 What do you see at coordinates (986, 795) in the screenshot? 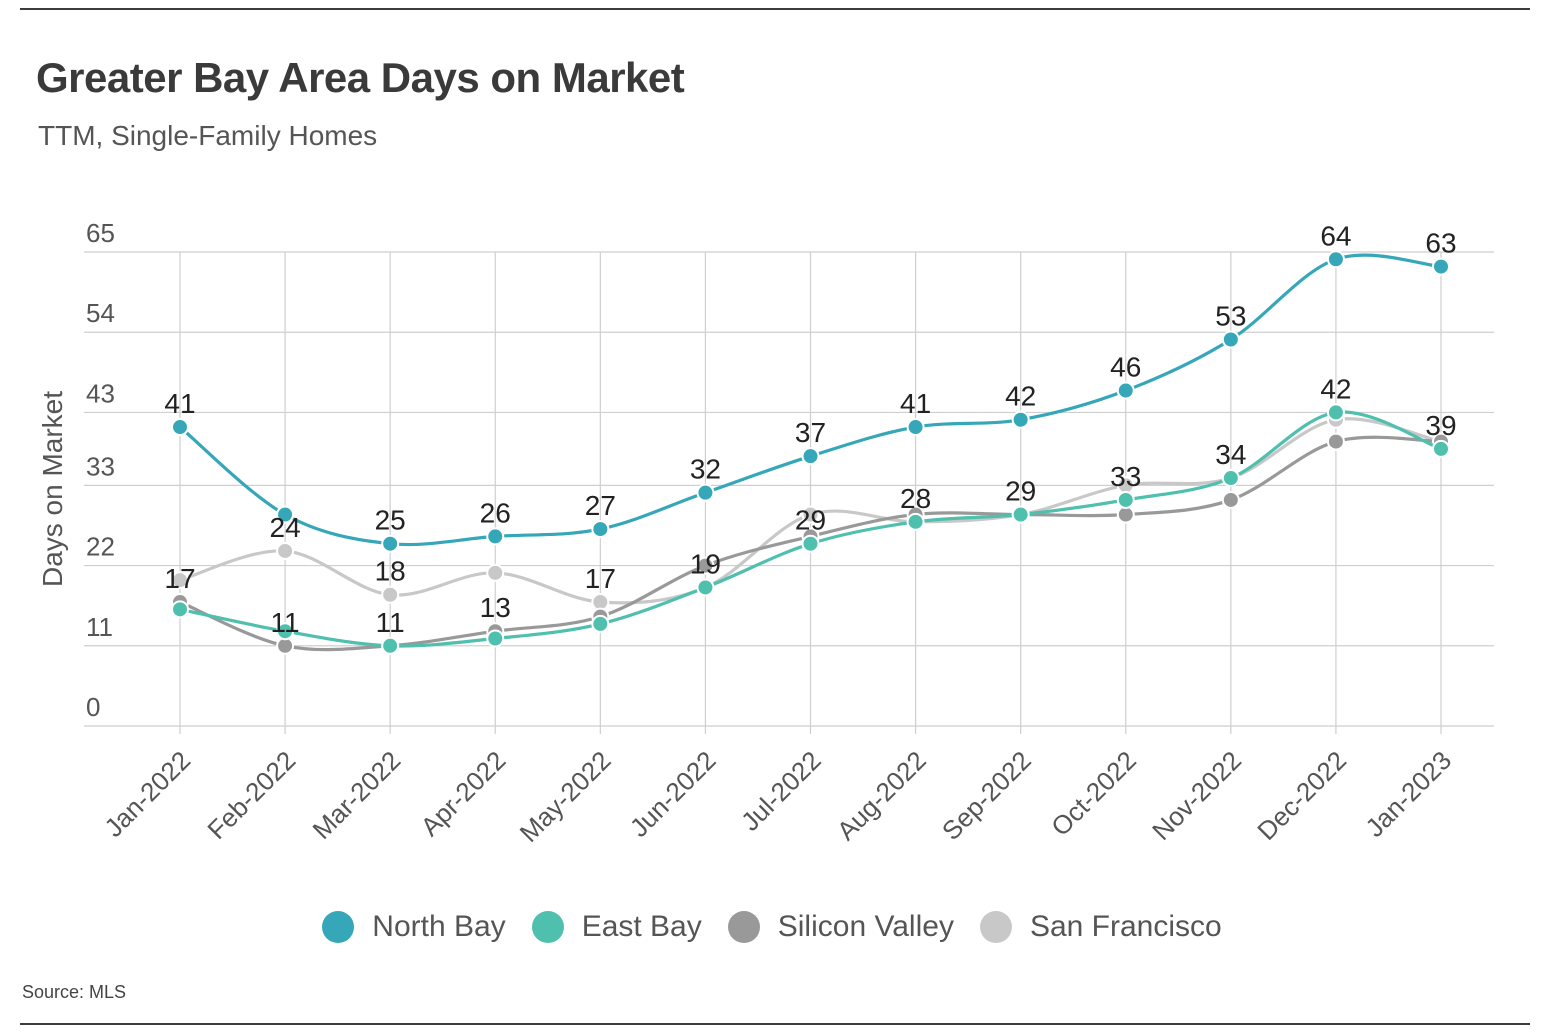
I see `x-tick-label: Sep-2022` at bounding box center [986, 795].